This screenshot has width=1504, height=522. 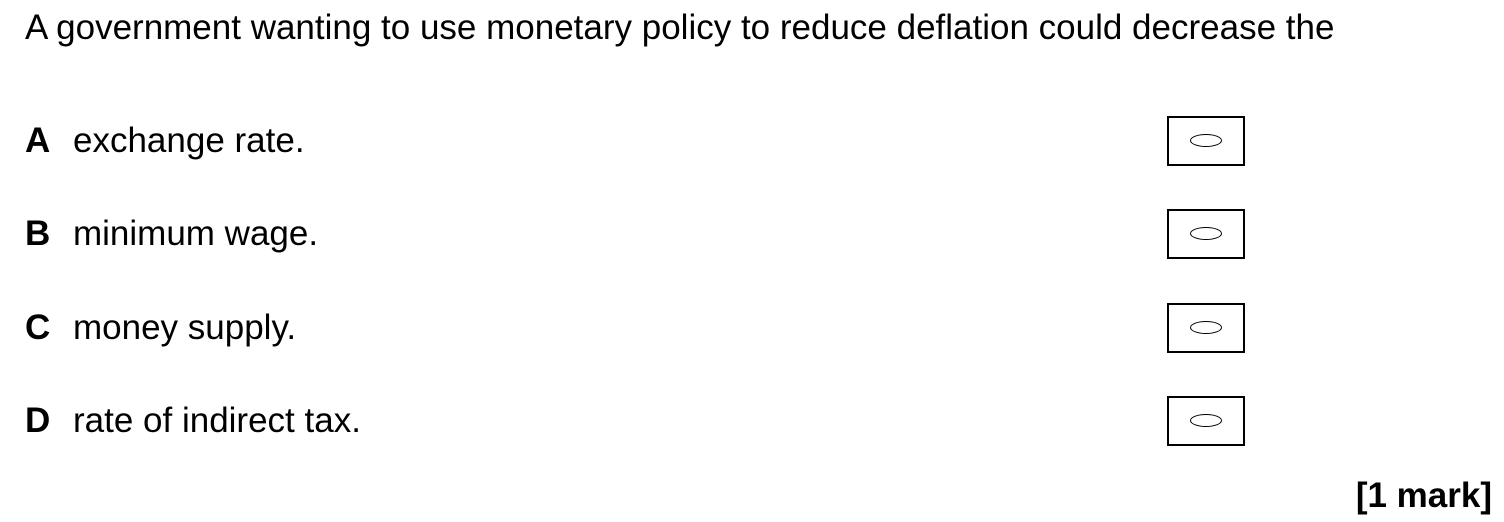 I want to click on option-a: A exchange rate., so click(x=752, y=141).